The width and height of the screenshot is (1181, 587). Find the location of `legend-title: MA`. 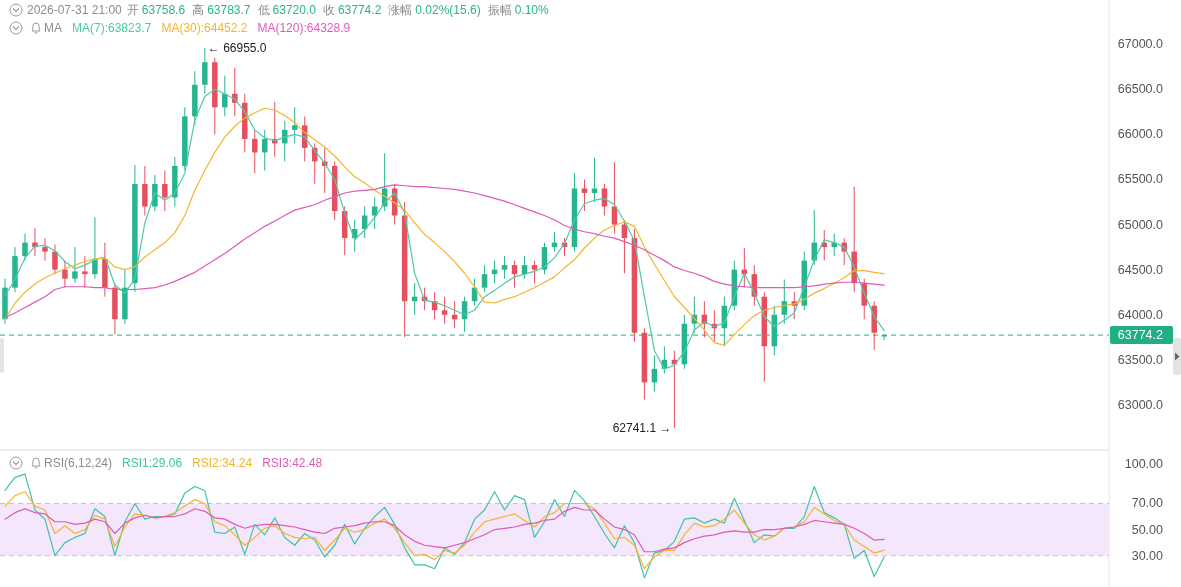

legend-title: MA is located at coordinates (53, 28).